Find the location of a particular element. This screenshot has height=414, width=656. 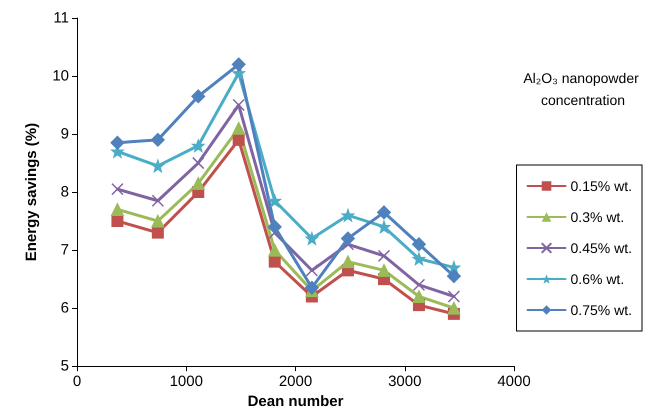

x-tick-label: 2000 is located at coordinates (295, 381).